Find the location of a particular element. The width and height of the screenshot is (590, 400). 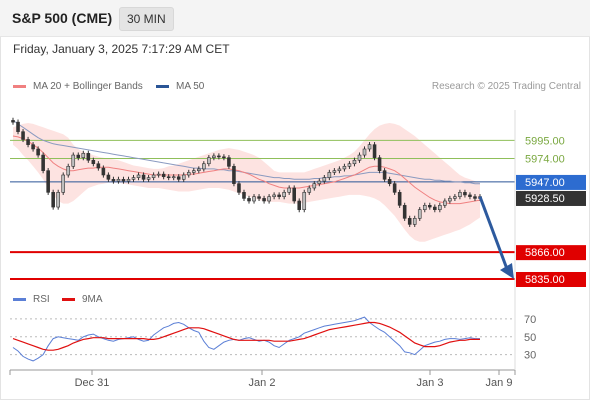

level-label-pivot: 5947.00 is located at coordinates (551, 182).